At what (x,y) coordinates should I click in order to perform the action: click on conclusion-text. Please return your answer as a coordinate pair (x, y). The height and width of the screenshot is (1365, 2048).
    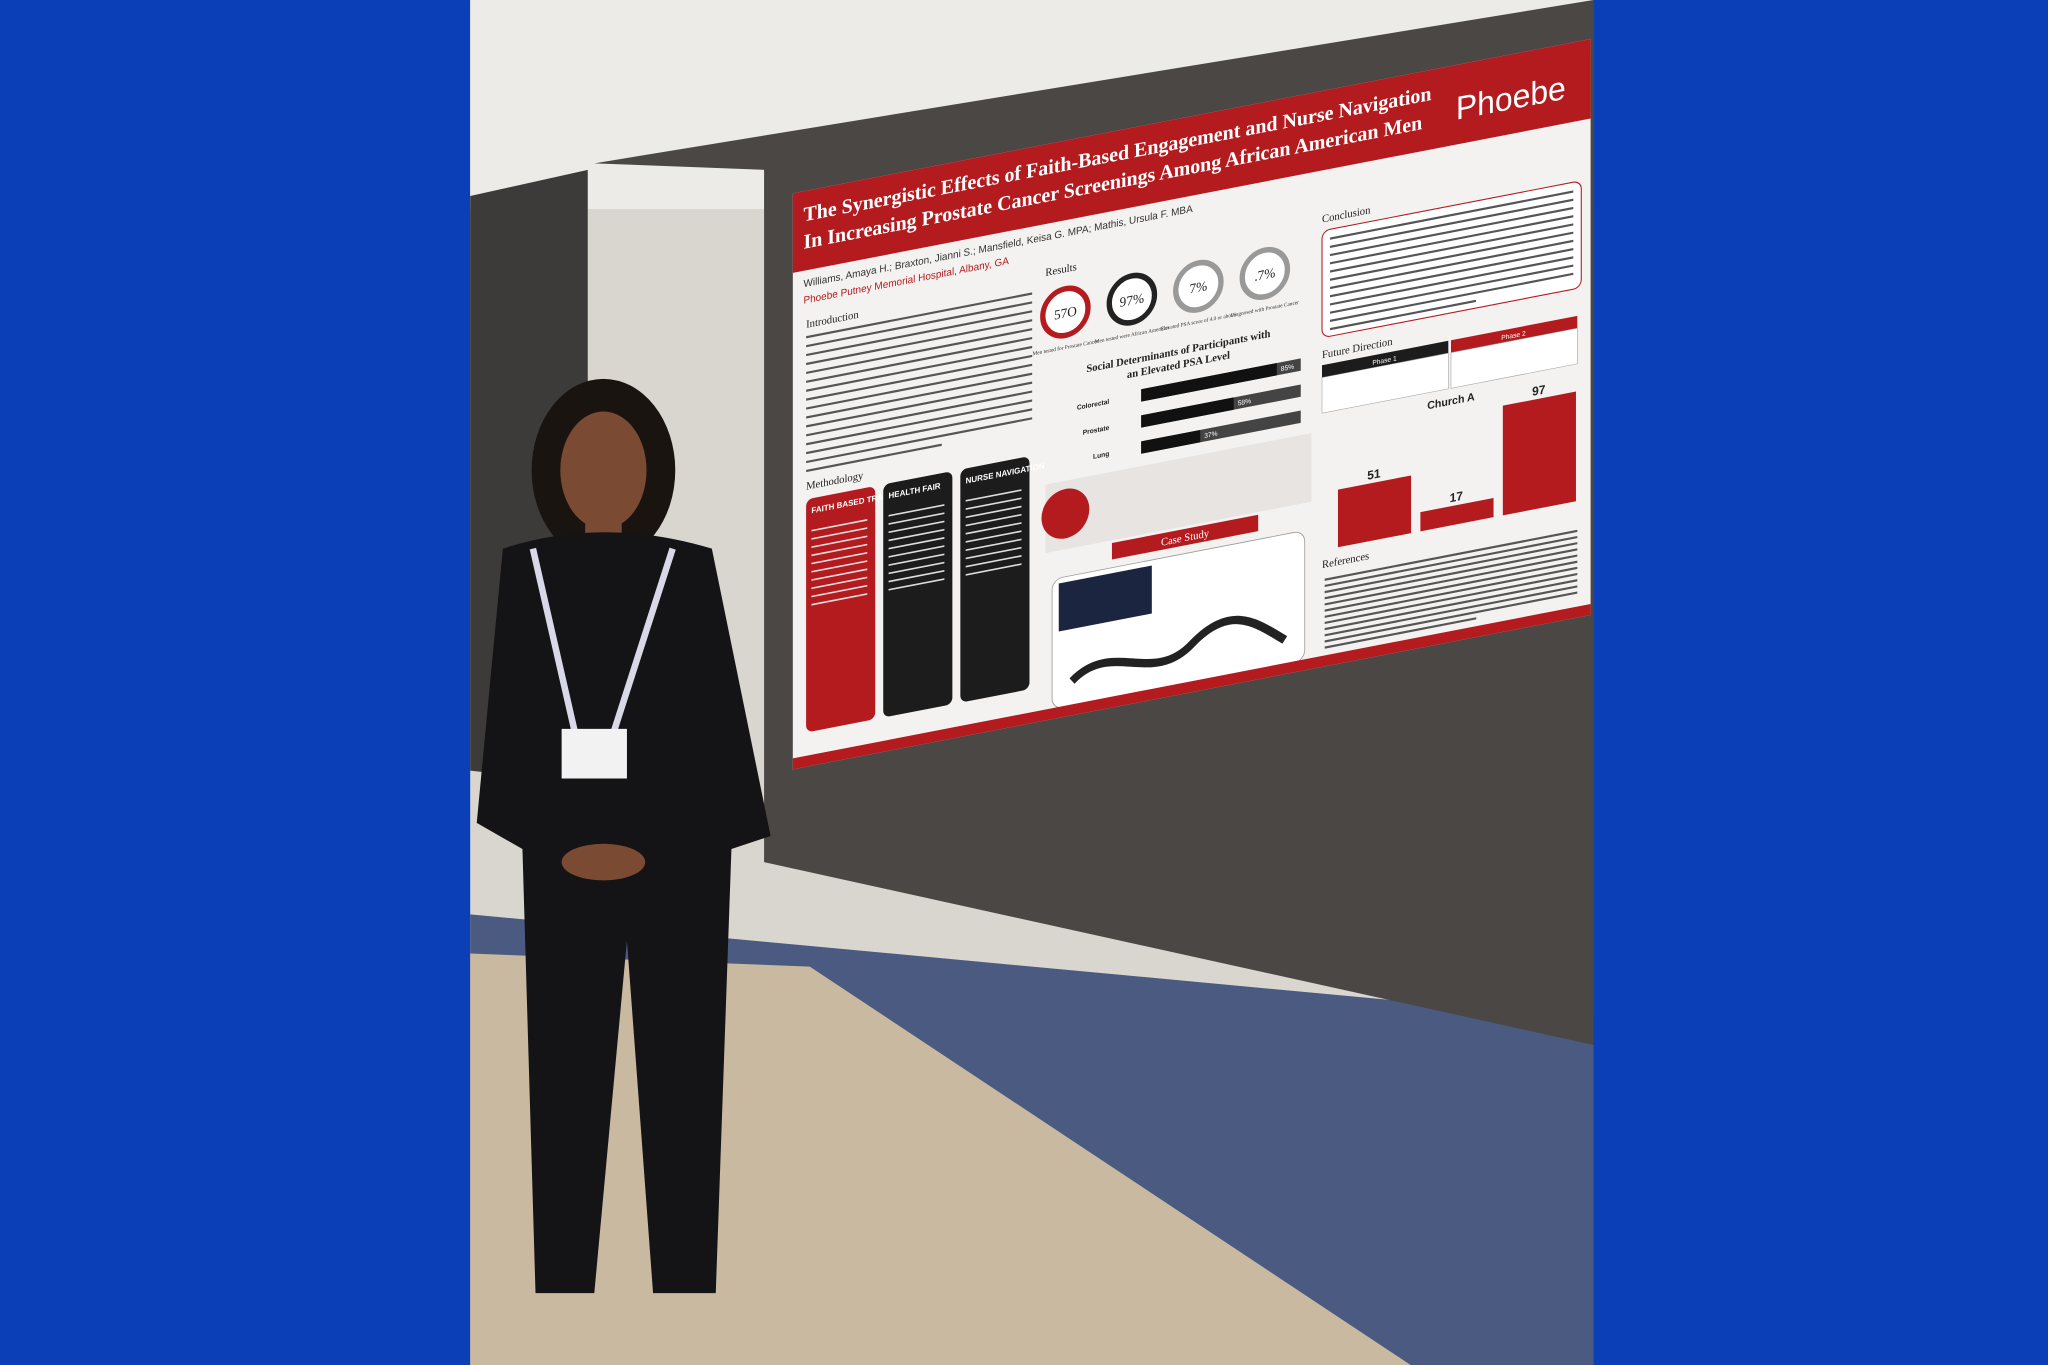
    Looking at the image, I should click on (1451, 260).